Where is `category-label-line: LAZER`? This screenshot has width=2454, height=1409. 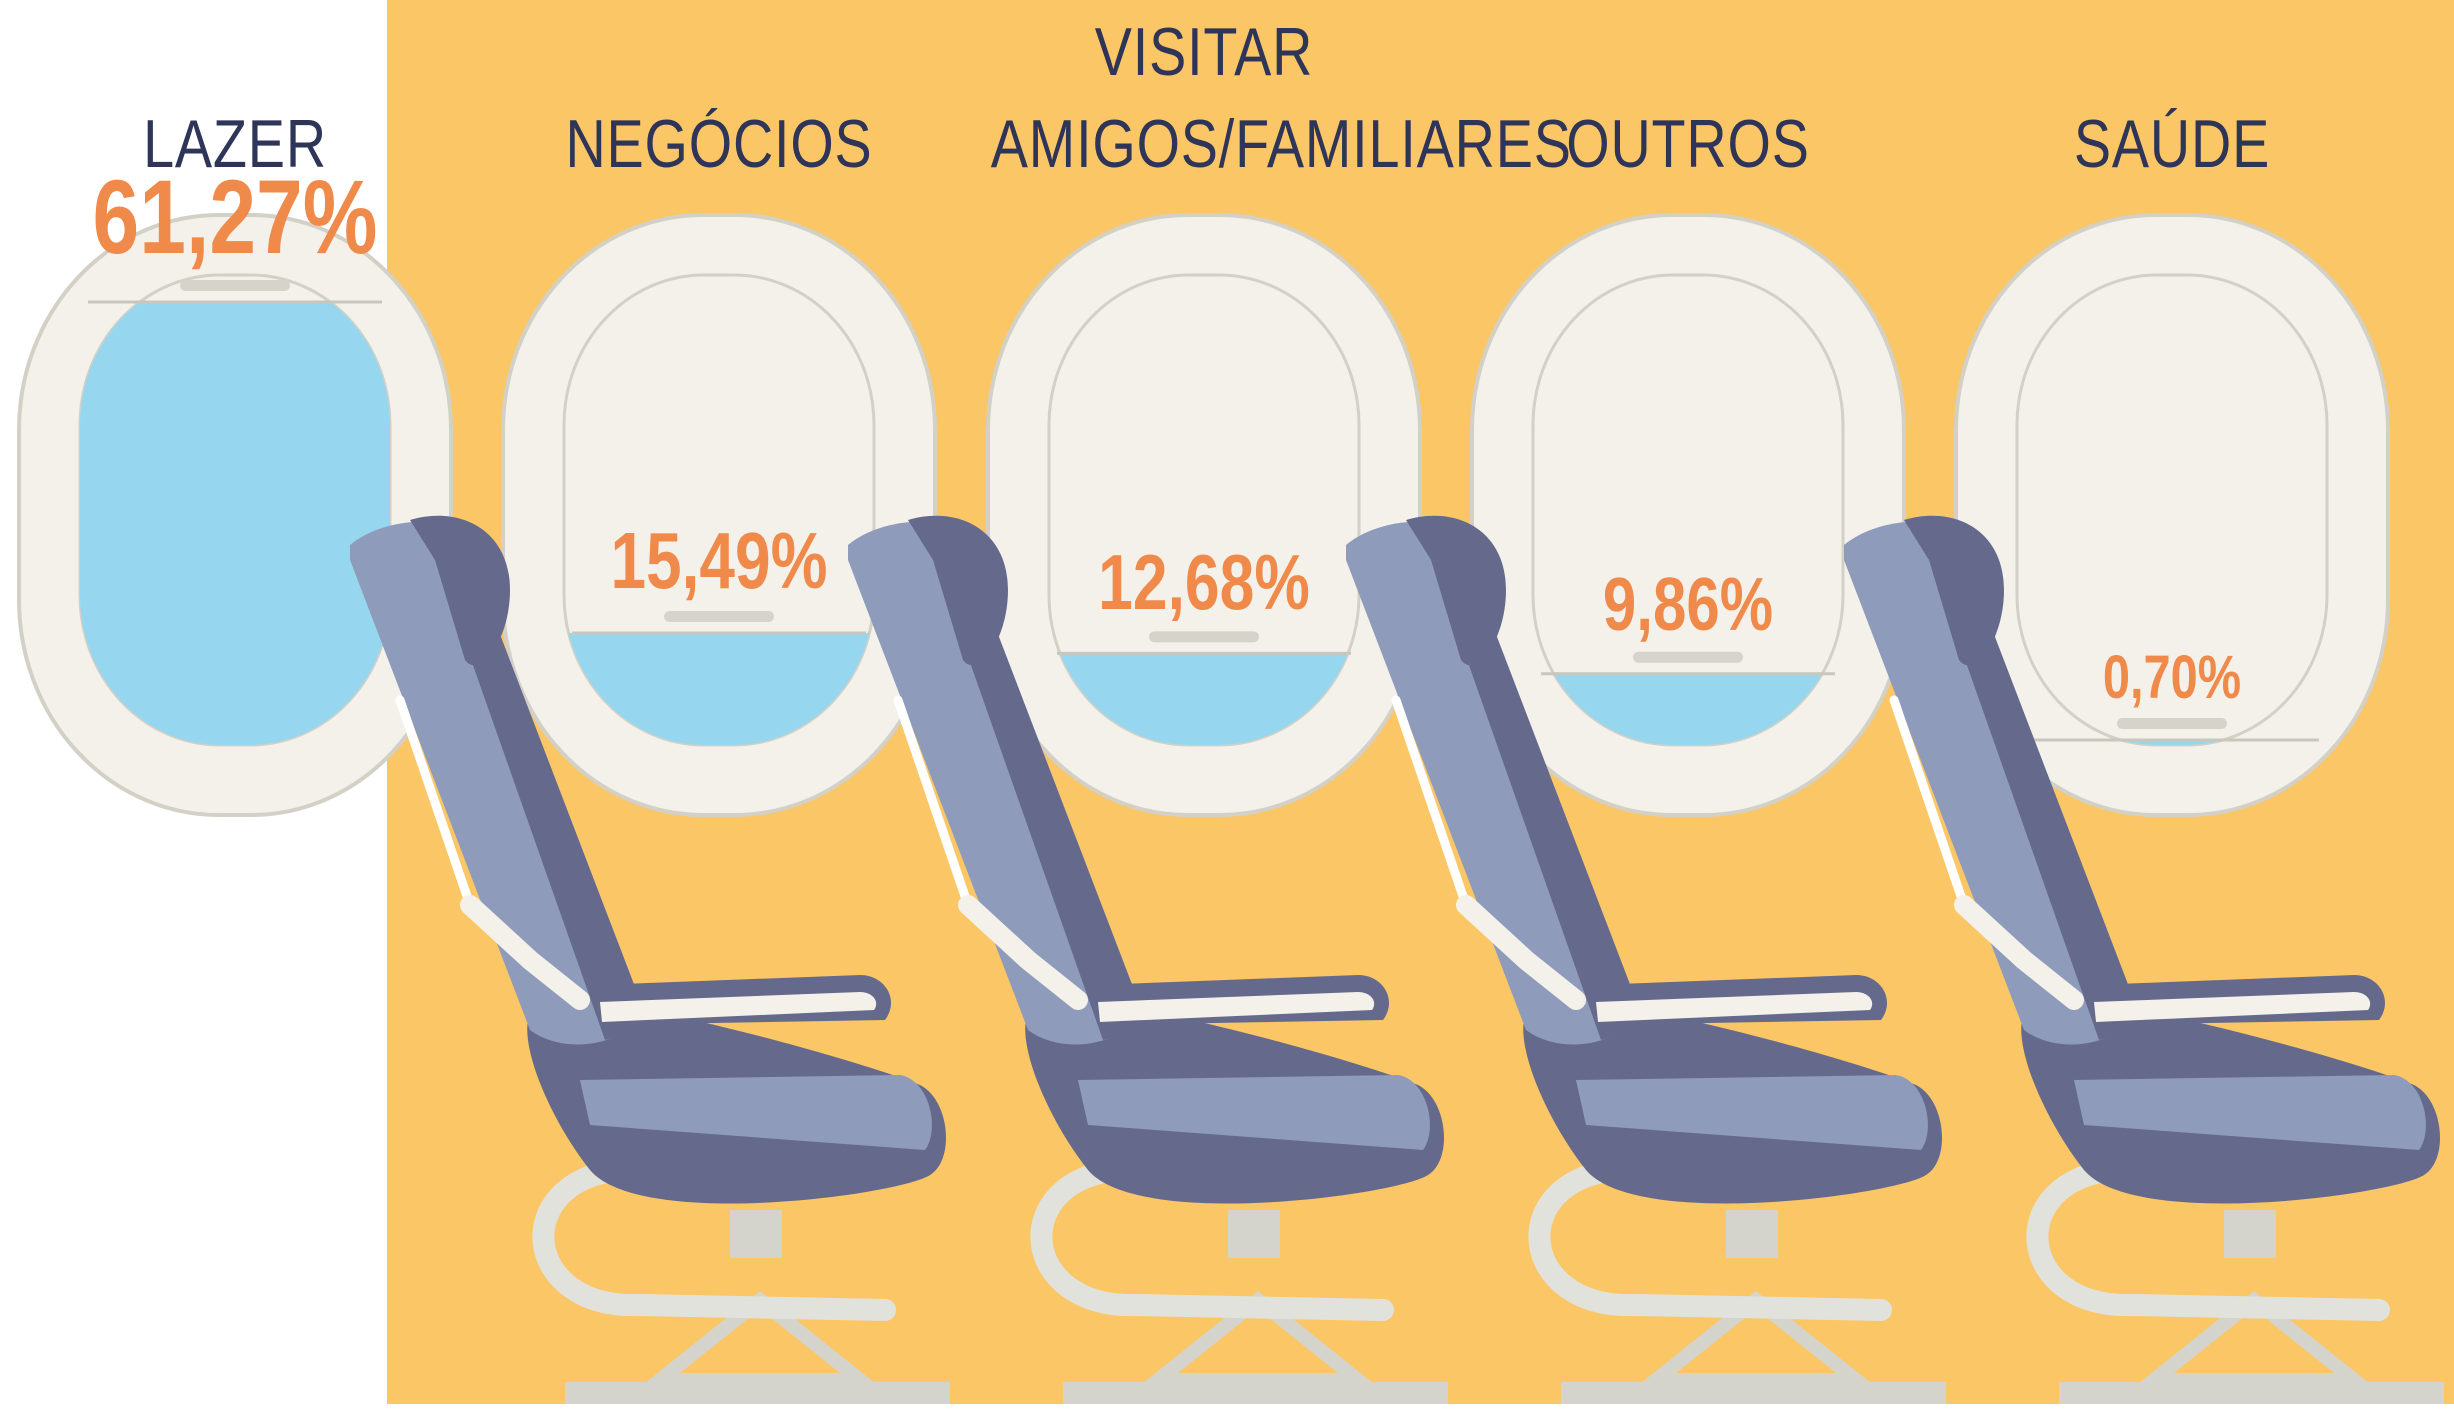 category-label-line: LAZER is located at coordinates (235, 144).